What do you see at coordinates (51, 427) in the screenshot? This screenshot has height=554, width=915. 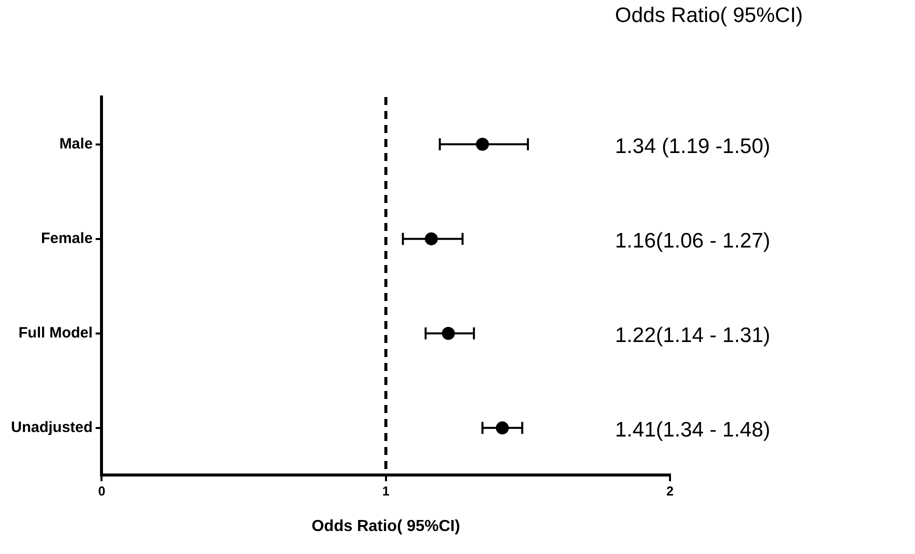 I see `y-tick-label: Unadjusted` at bounding box center [51, 427].